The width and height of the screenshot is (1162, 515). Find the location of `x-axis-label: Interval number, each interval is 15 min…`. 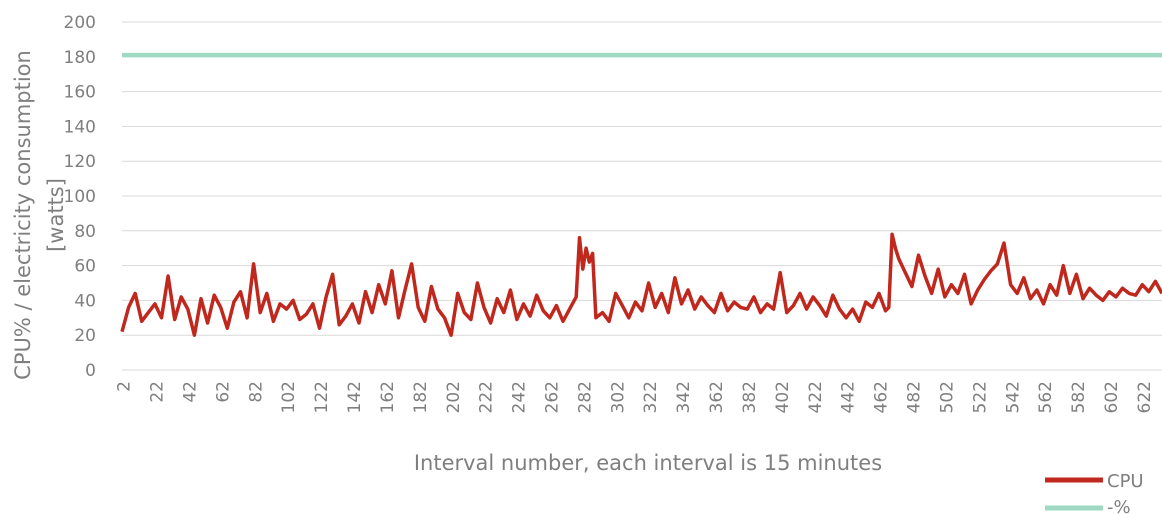

x-axis-label: Interval number, each interval is 15 min… is located at coordinates (648, 463).